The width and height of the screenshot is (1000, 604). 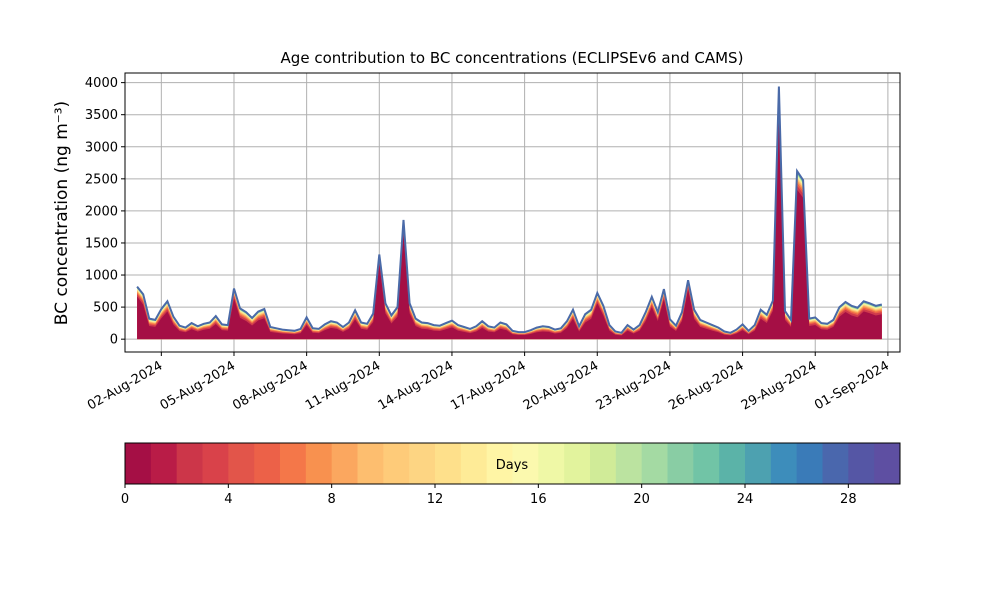 I want to click on x-tick-label: 17-Aug-2024, so click(x=488, y=385).